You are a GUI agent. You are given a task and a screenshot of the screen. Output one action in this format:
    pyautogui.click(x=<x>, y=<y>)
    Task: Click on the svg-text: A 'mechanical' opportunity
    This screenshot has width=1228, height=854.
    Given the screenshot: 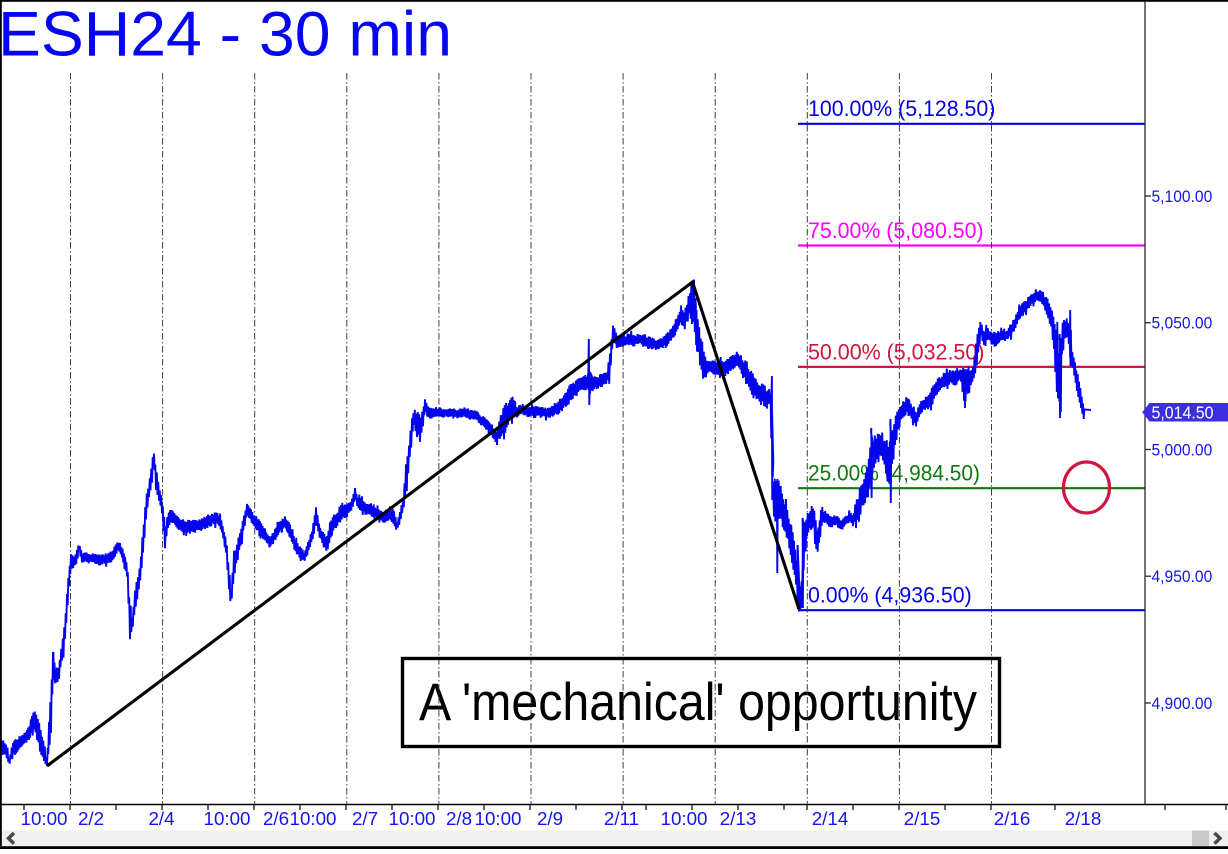 What is the action you would take?
    pyautogui.click(x=698, y=702)
    